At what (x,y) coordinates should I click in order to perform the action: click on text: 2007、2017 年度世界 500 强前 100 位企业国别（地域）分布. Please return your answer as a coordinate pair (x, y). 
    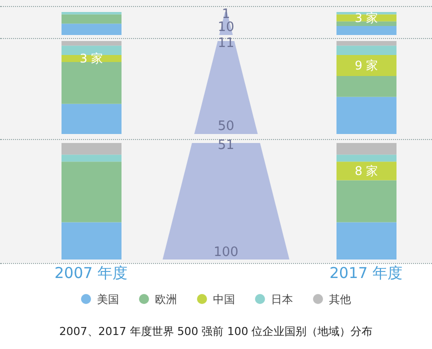
    Looking at the image, I should click on (216, 331).